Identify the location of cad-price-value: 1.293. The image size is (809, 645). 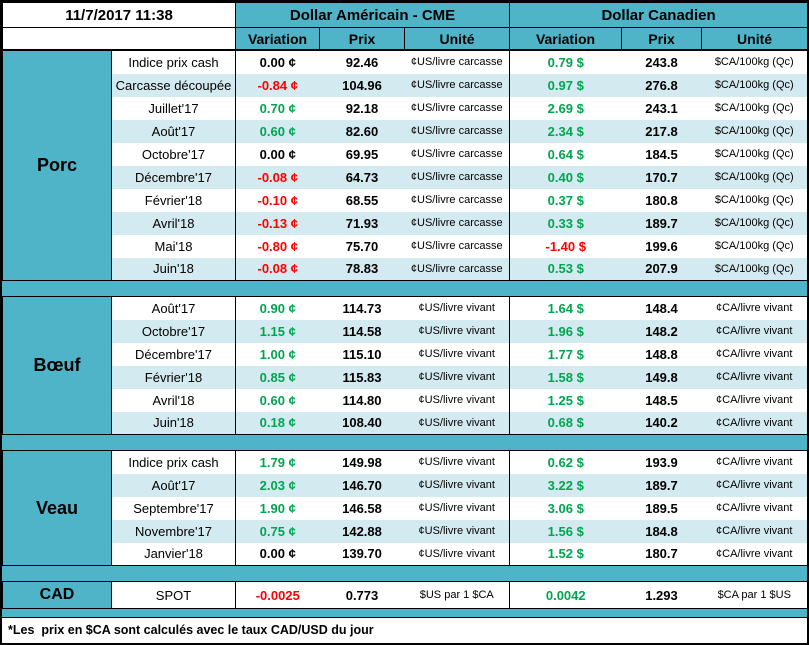
(661, 595).